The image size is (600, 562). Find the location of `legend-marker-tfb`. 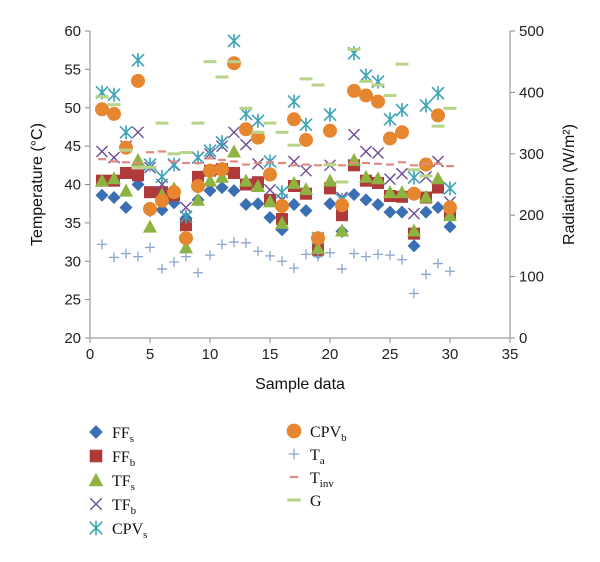

legend-marker-tfb is located at coordinates (96, 504).